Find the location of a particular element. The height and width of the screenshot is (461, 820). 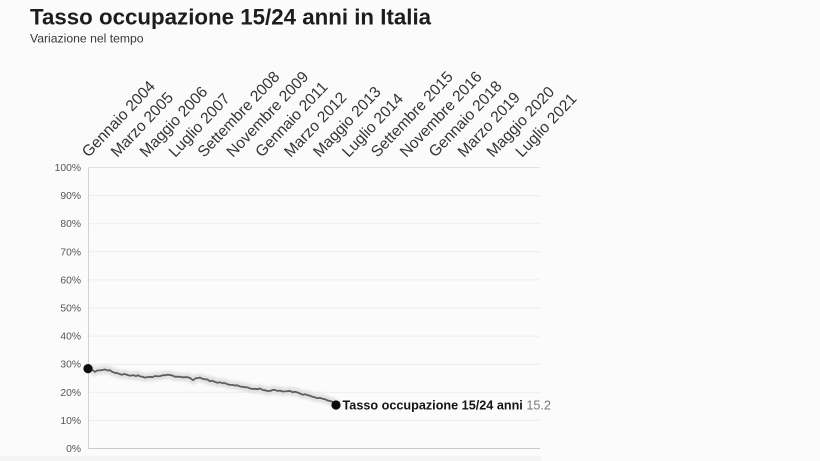

svg-text: 0% is located at coordinates (73, 449).